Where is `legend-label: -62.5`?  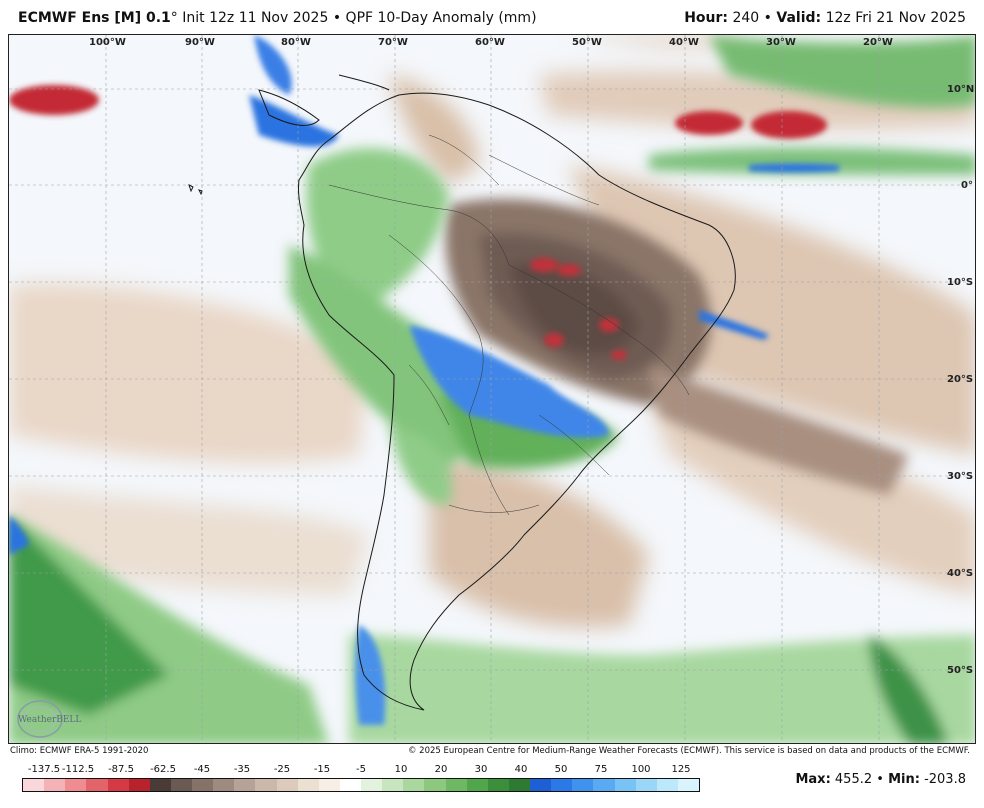
legend-label: -62.5 is located at coordinates (163, 769).